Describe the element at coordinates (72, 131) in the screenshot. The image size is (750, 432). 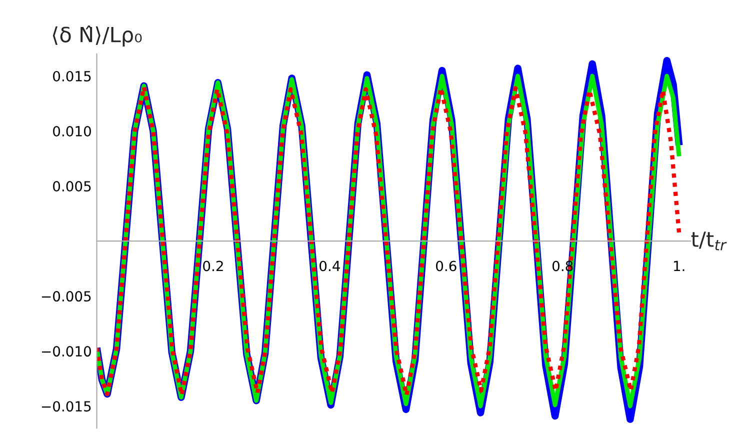
I see `y-tick-label: 0.010` at that location.